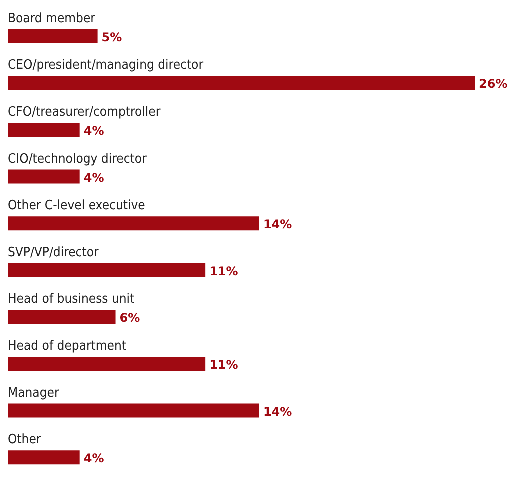  Describe the element at coordinates (493, 84) in the screenshot. I see `data-label: 26%` at that location.